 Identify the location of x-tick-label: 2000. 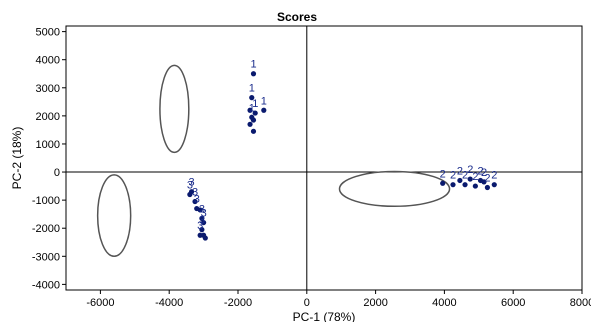
(375, 303).